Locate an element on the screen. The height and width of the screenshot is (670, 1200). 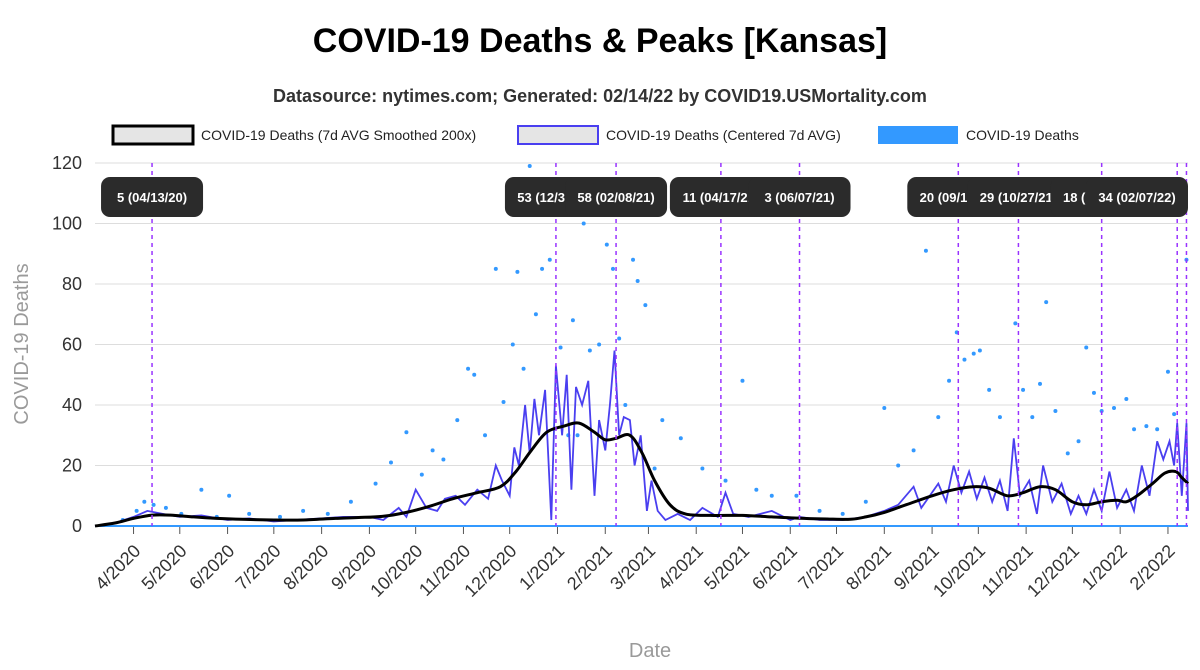
x-tick-label: 4/2020 is located at coordinates (117, 567).